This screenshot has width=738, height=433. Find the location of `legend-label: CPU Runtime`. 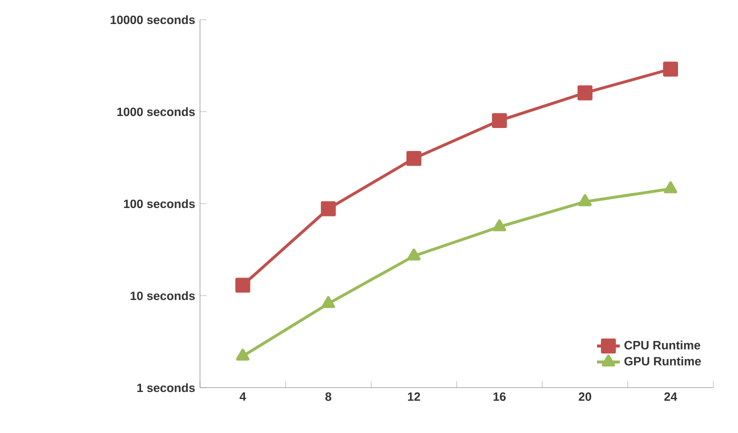

legend-label: CPU Runtime is located at coordinates (662, 345).